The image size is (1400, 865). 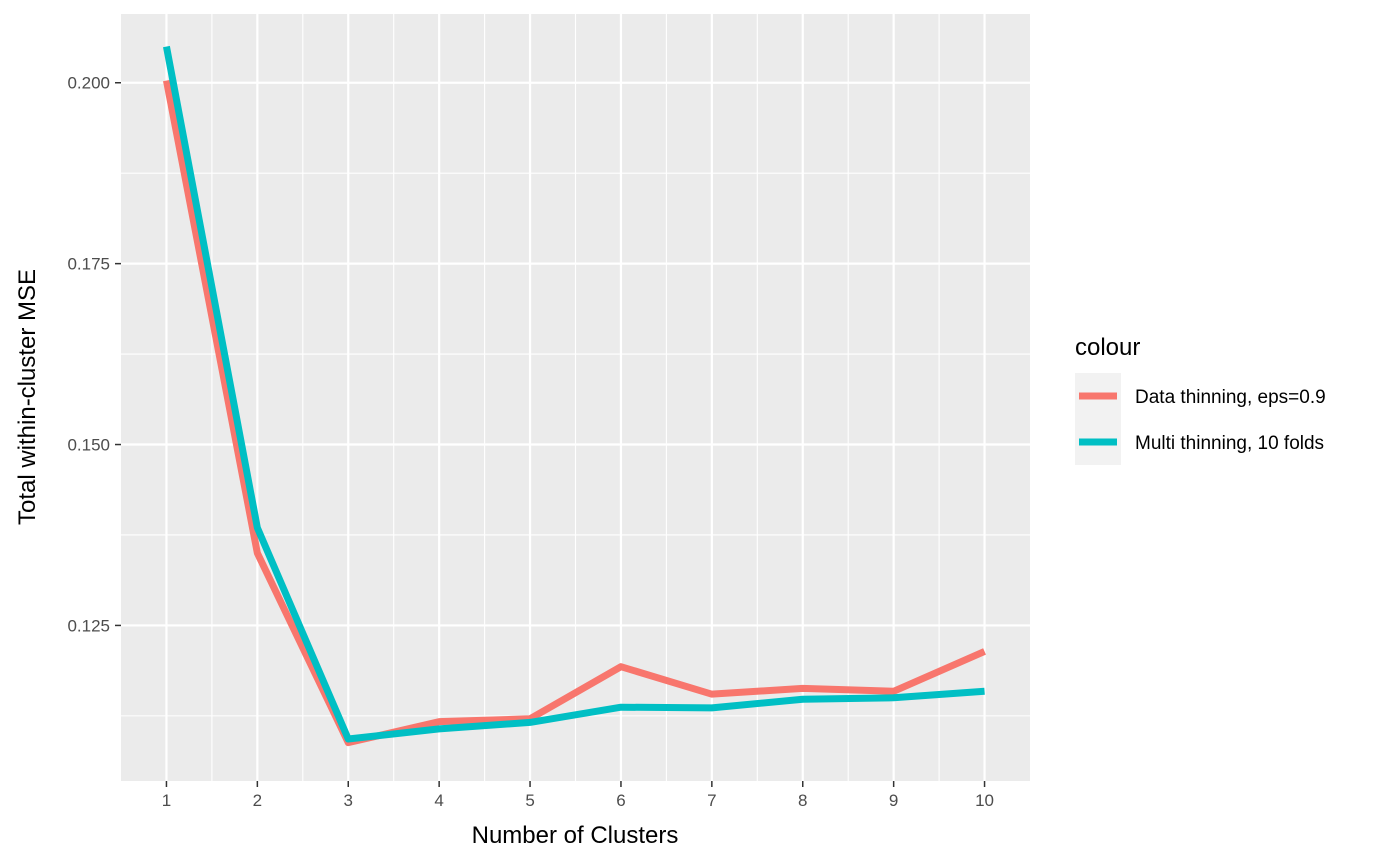 What do you see at coordinates (88, 83) in the screenshot?
I see `y-tick-label: 0.200` at bounding box center [88, 83].